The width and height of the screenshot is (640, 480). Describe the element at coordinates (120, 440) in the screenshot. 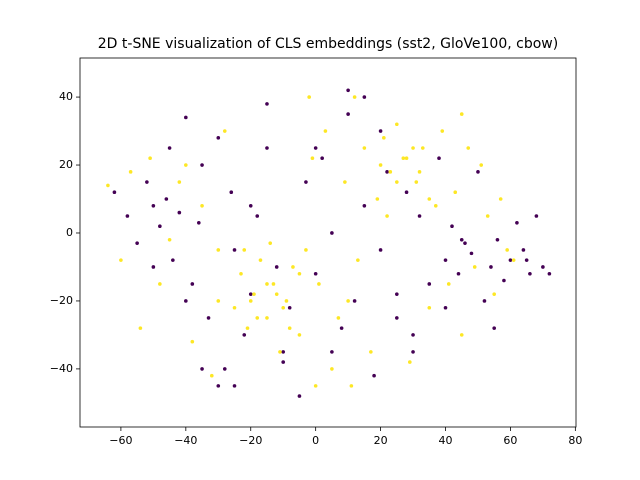

I see `x-tick-label: −60` at that location.